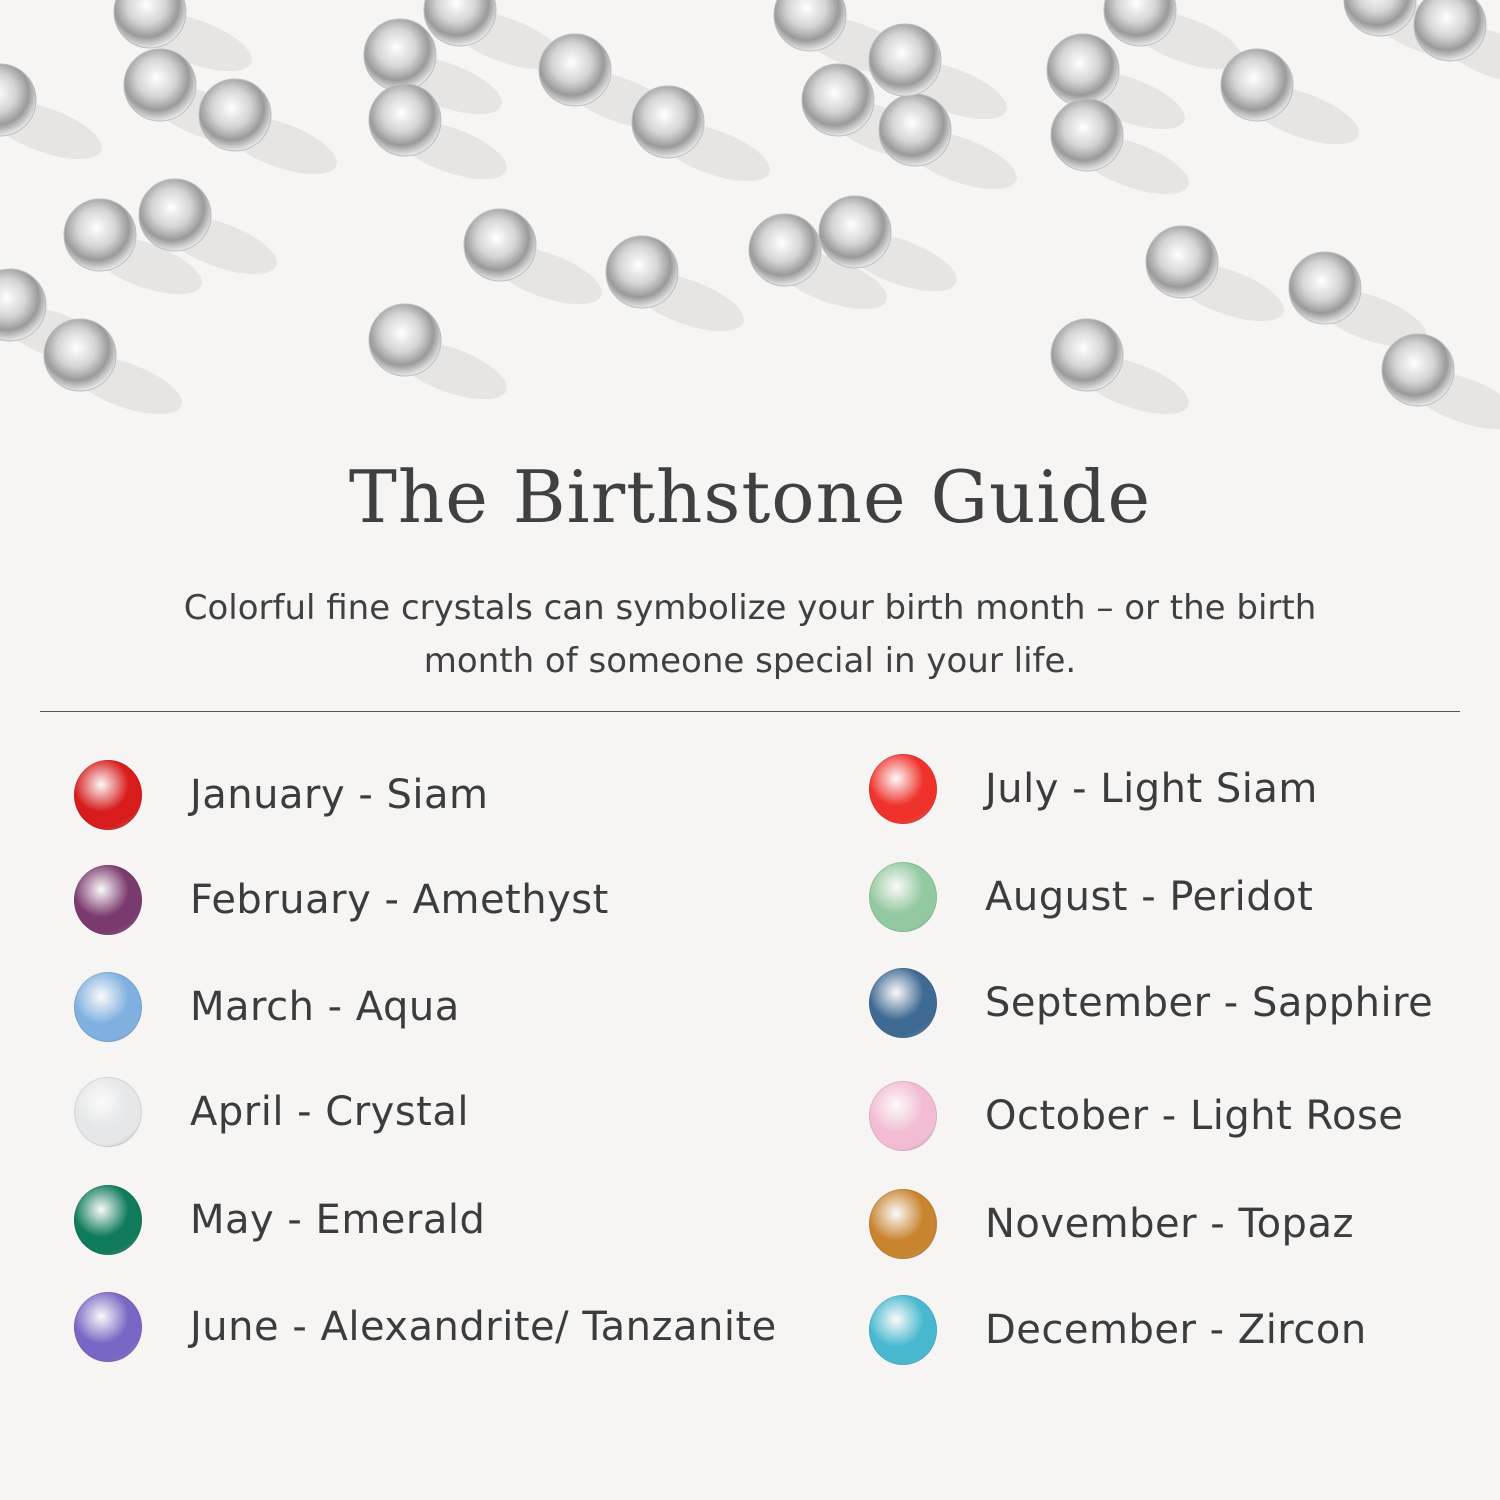 This screenshot has height=1500, width=1500. I want to click on birthstone-label: February - Amethyst, so click(399, 900).